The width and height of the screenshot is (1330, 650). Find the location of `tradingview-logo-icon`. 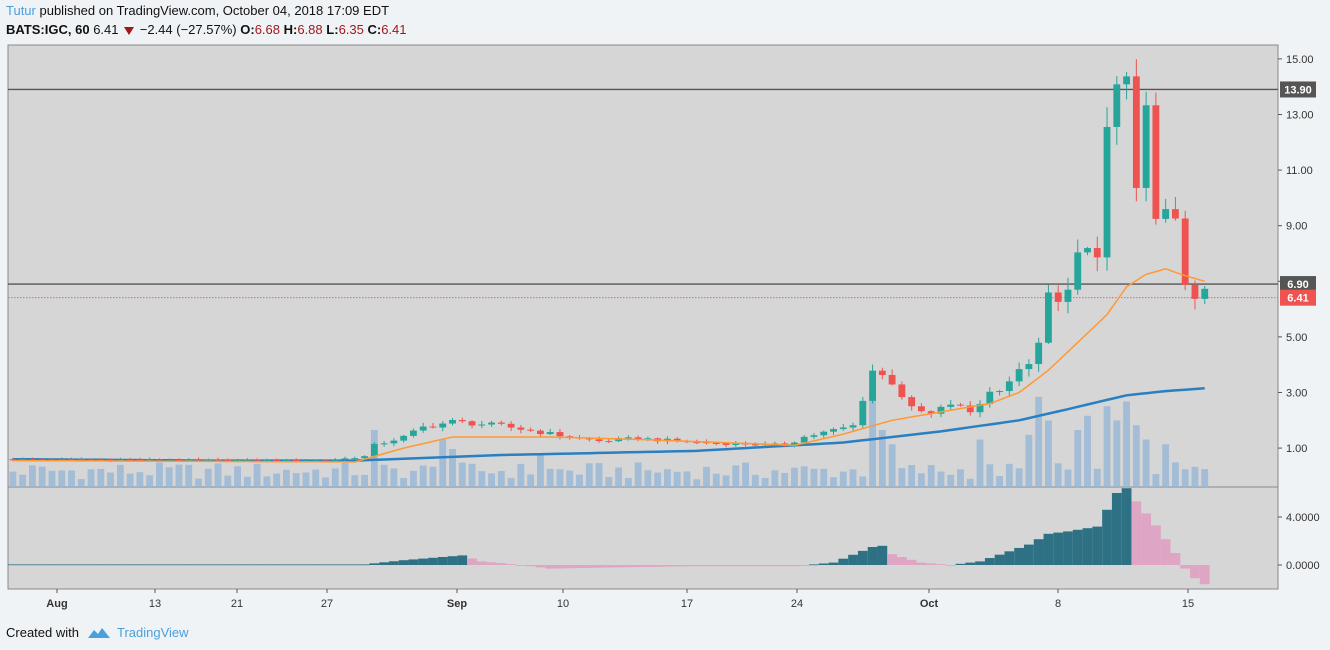

tradingview-logo-icon is located at coordinates (99, 633).